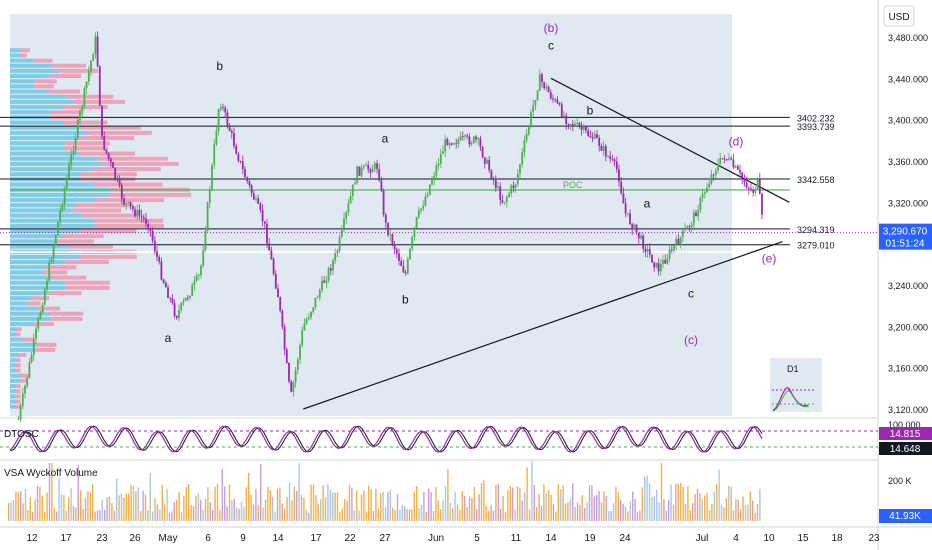 This screenshot has width=932, height=550. I want to click on countdown-label: 01:51:24, so click(905, 244).